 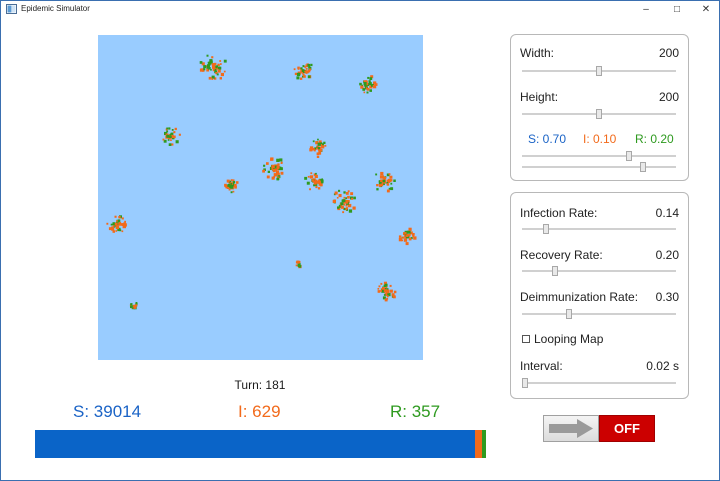 What do you see at coordinates (643, 167) in the screenshot?
I see `i-ratio-thumb` at bounding box center [643, 167].